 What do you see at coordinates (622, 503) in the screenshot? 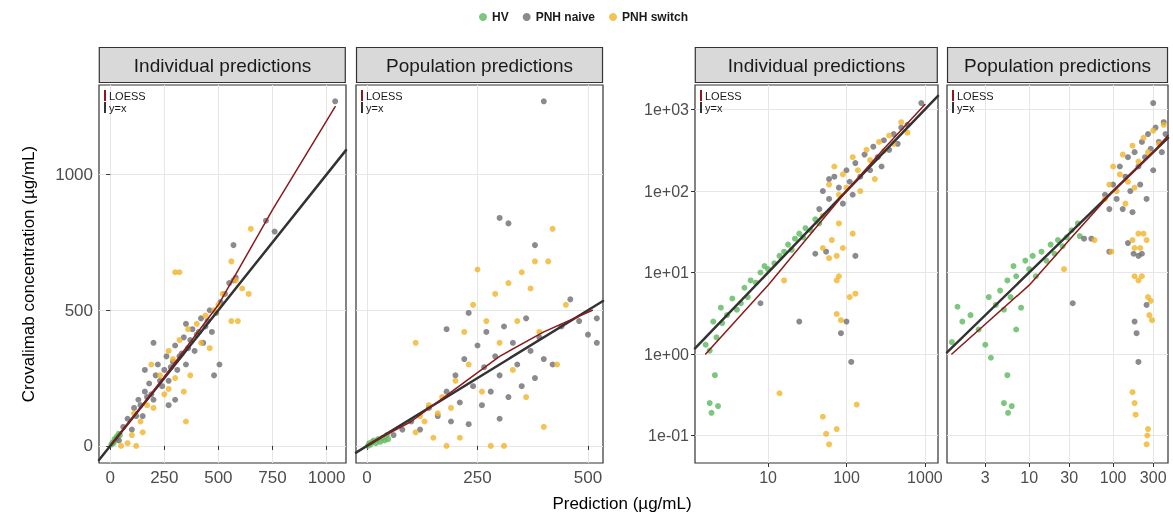
I see `x-axis-title: Prediction (µg/mL)` at bounding box center [622, 503].